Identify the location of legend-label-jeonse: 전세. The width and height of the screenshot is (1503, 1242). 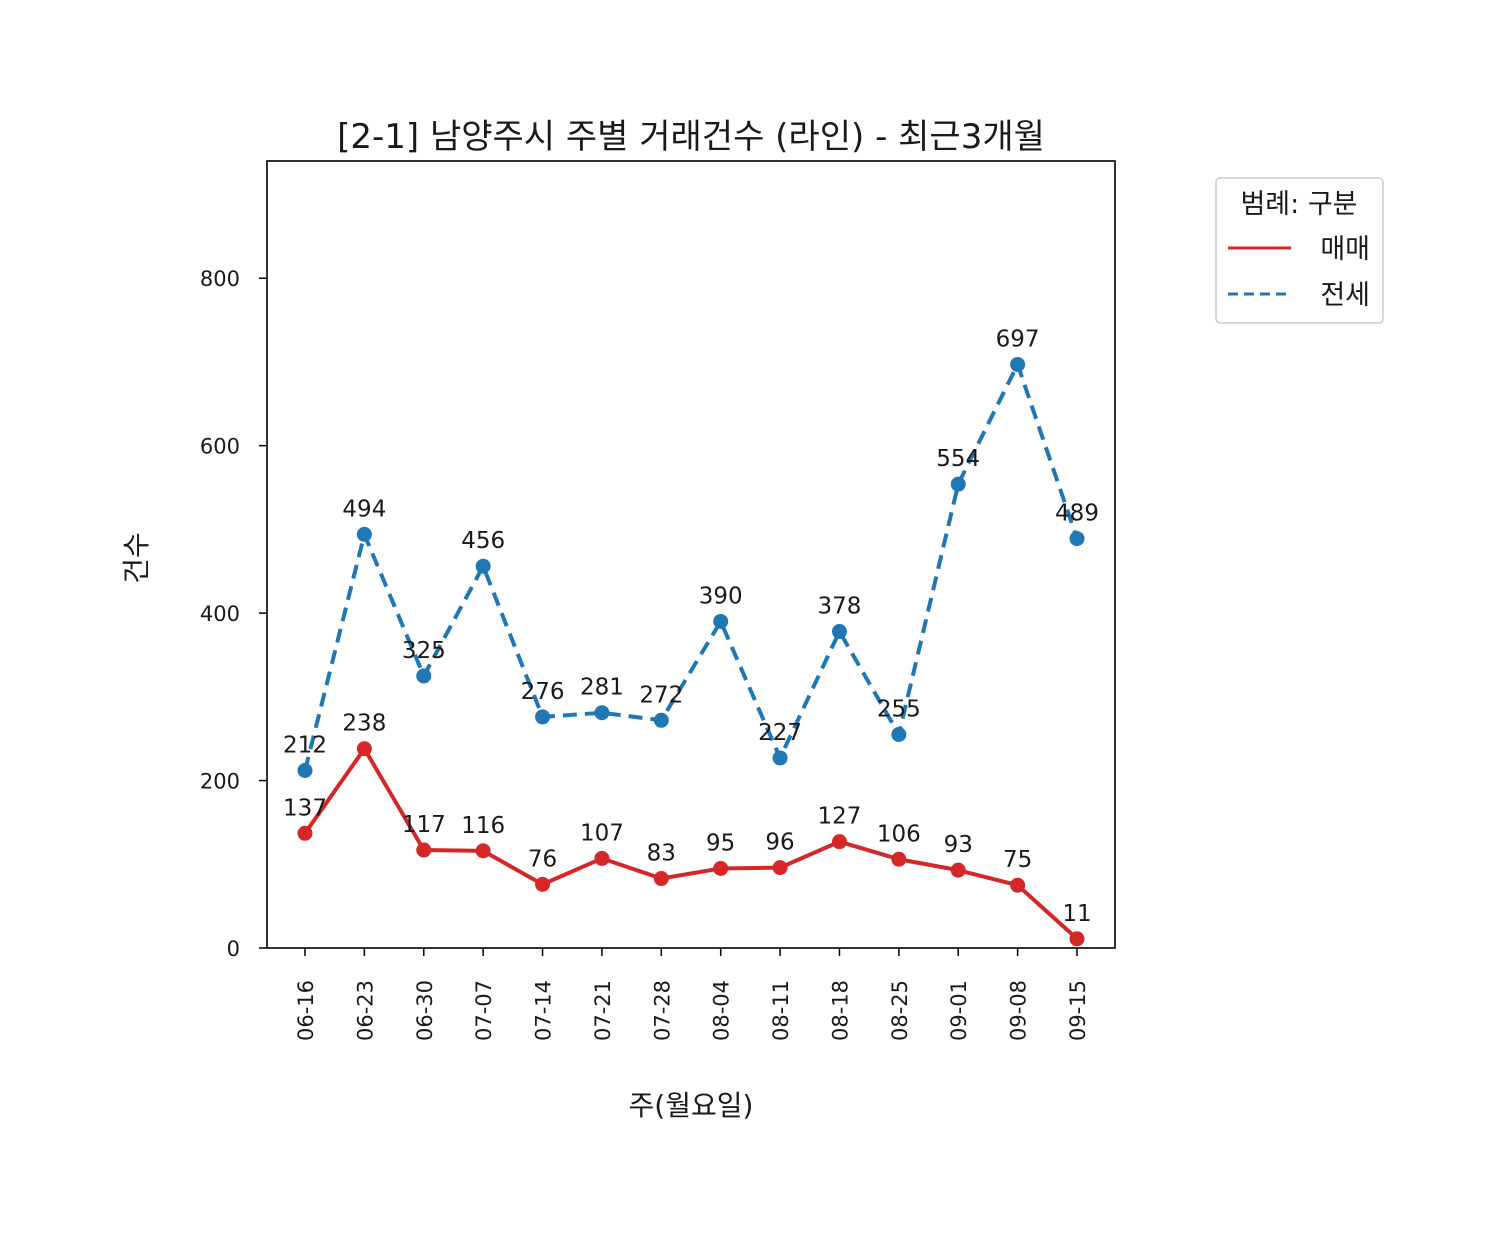
(1345, 295).